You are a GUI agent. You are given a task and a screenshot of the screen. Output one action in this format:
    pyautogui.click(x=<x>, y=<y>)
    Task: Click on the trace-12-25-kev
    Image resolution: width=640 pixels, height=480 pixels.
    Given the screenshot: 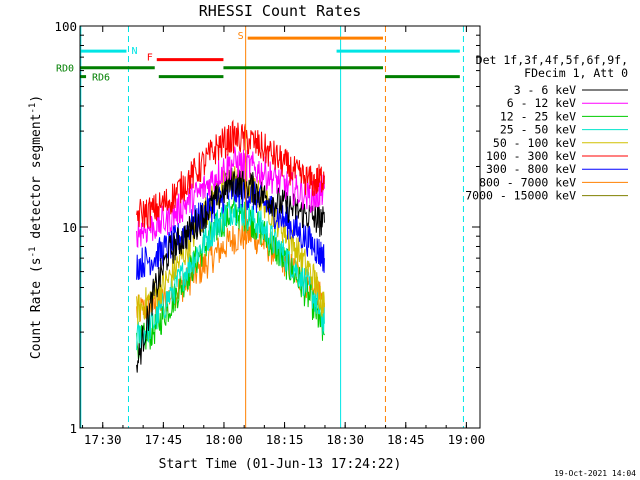 What is the action you would take?
    pyautogui.click(x=230, y=278)
    